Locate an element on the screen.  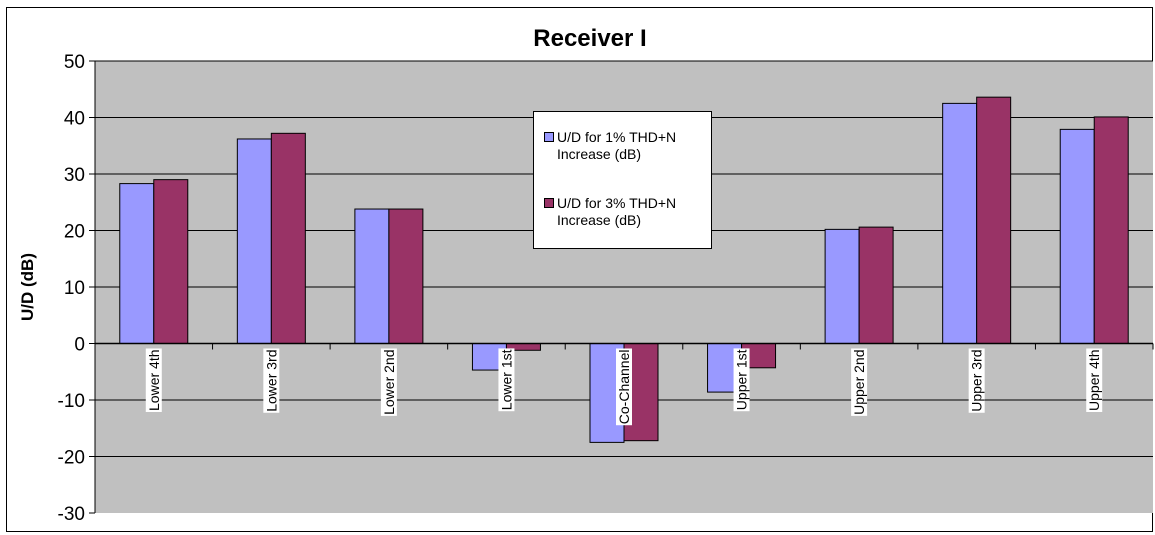
category-label: Upper 1st is located at coordinates (742, 379).